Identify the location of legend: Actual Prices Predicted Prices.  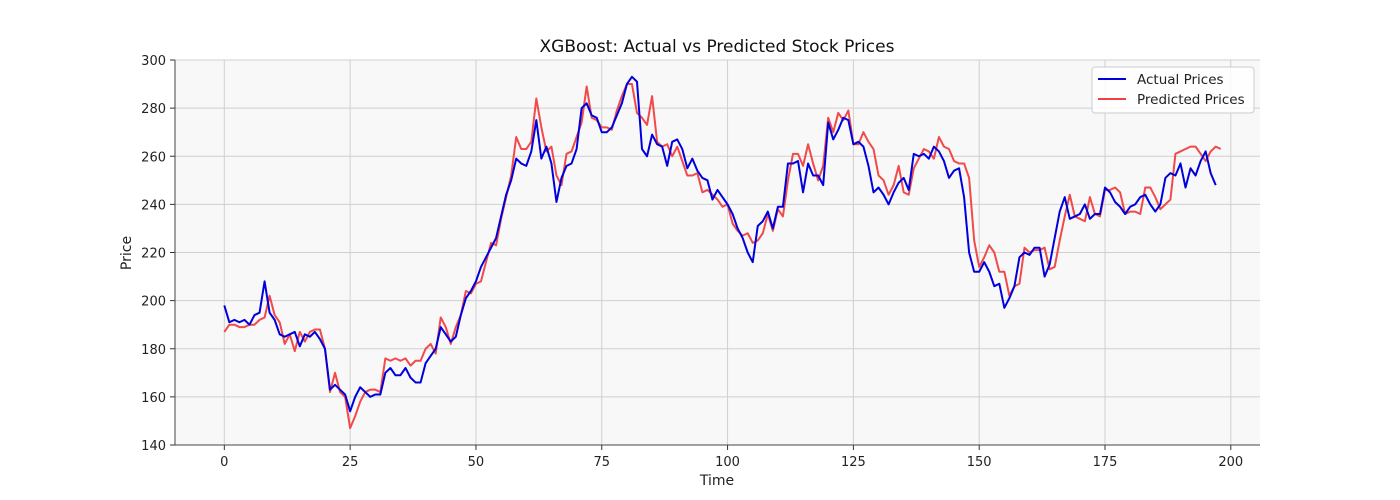
(1173, 90).